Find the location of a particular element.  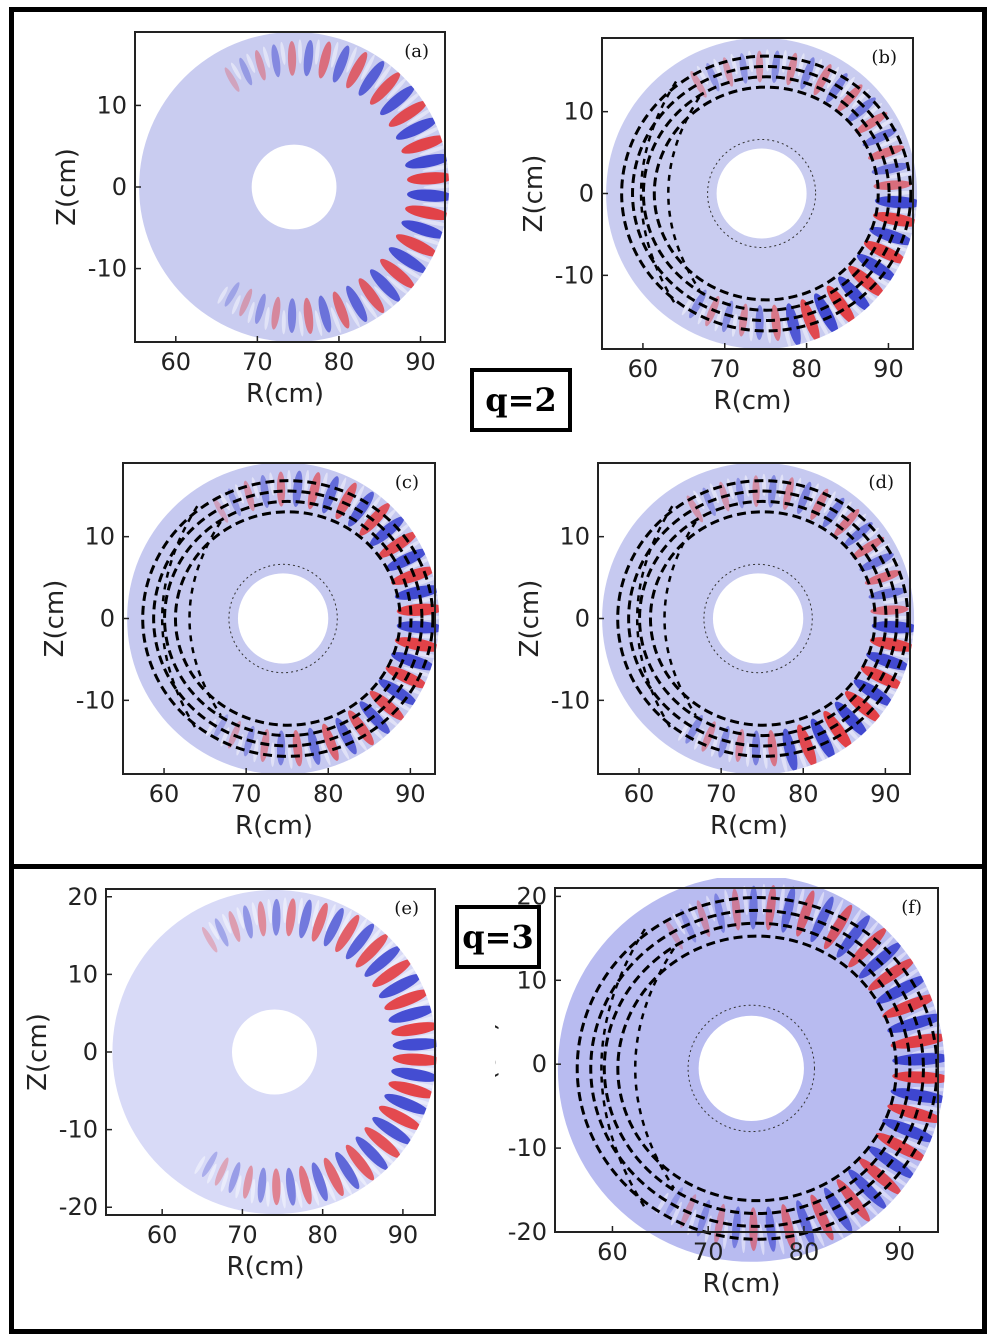

panel-d: 60 70 80 90 -10 0 10 R(cm) Z(cm) (d) is located at coordinates (715, 651).